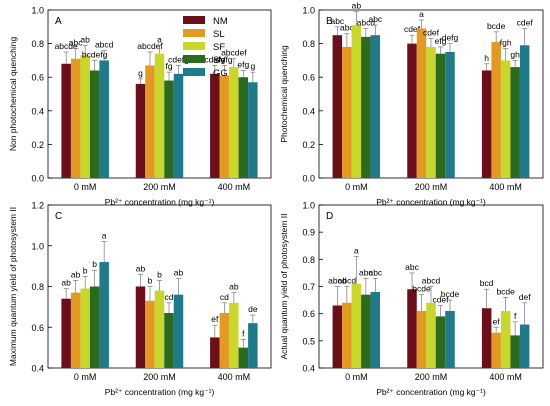  What do you see at coordinates (412, 267) in the screenshot?
I see `significance-letter: abc` at bounding box center [412, 267].